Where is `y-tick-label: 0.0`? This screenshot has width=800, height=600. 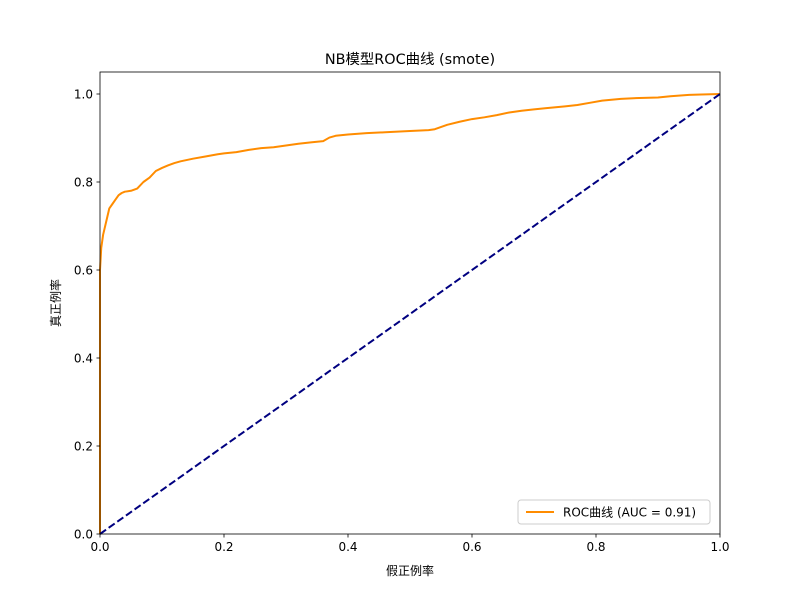
y-tick-label: 0.0 is located at coordinates (83, 534).